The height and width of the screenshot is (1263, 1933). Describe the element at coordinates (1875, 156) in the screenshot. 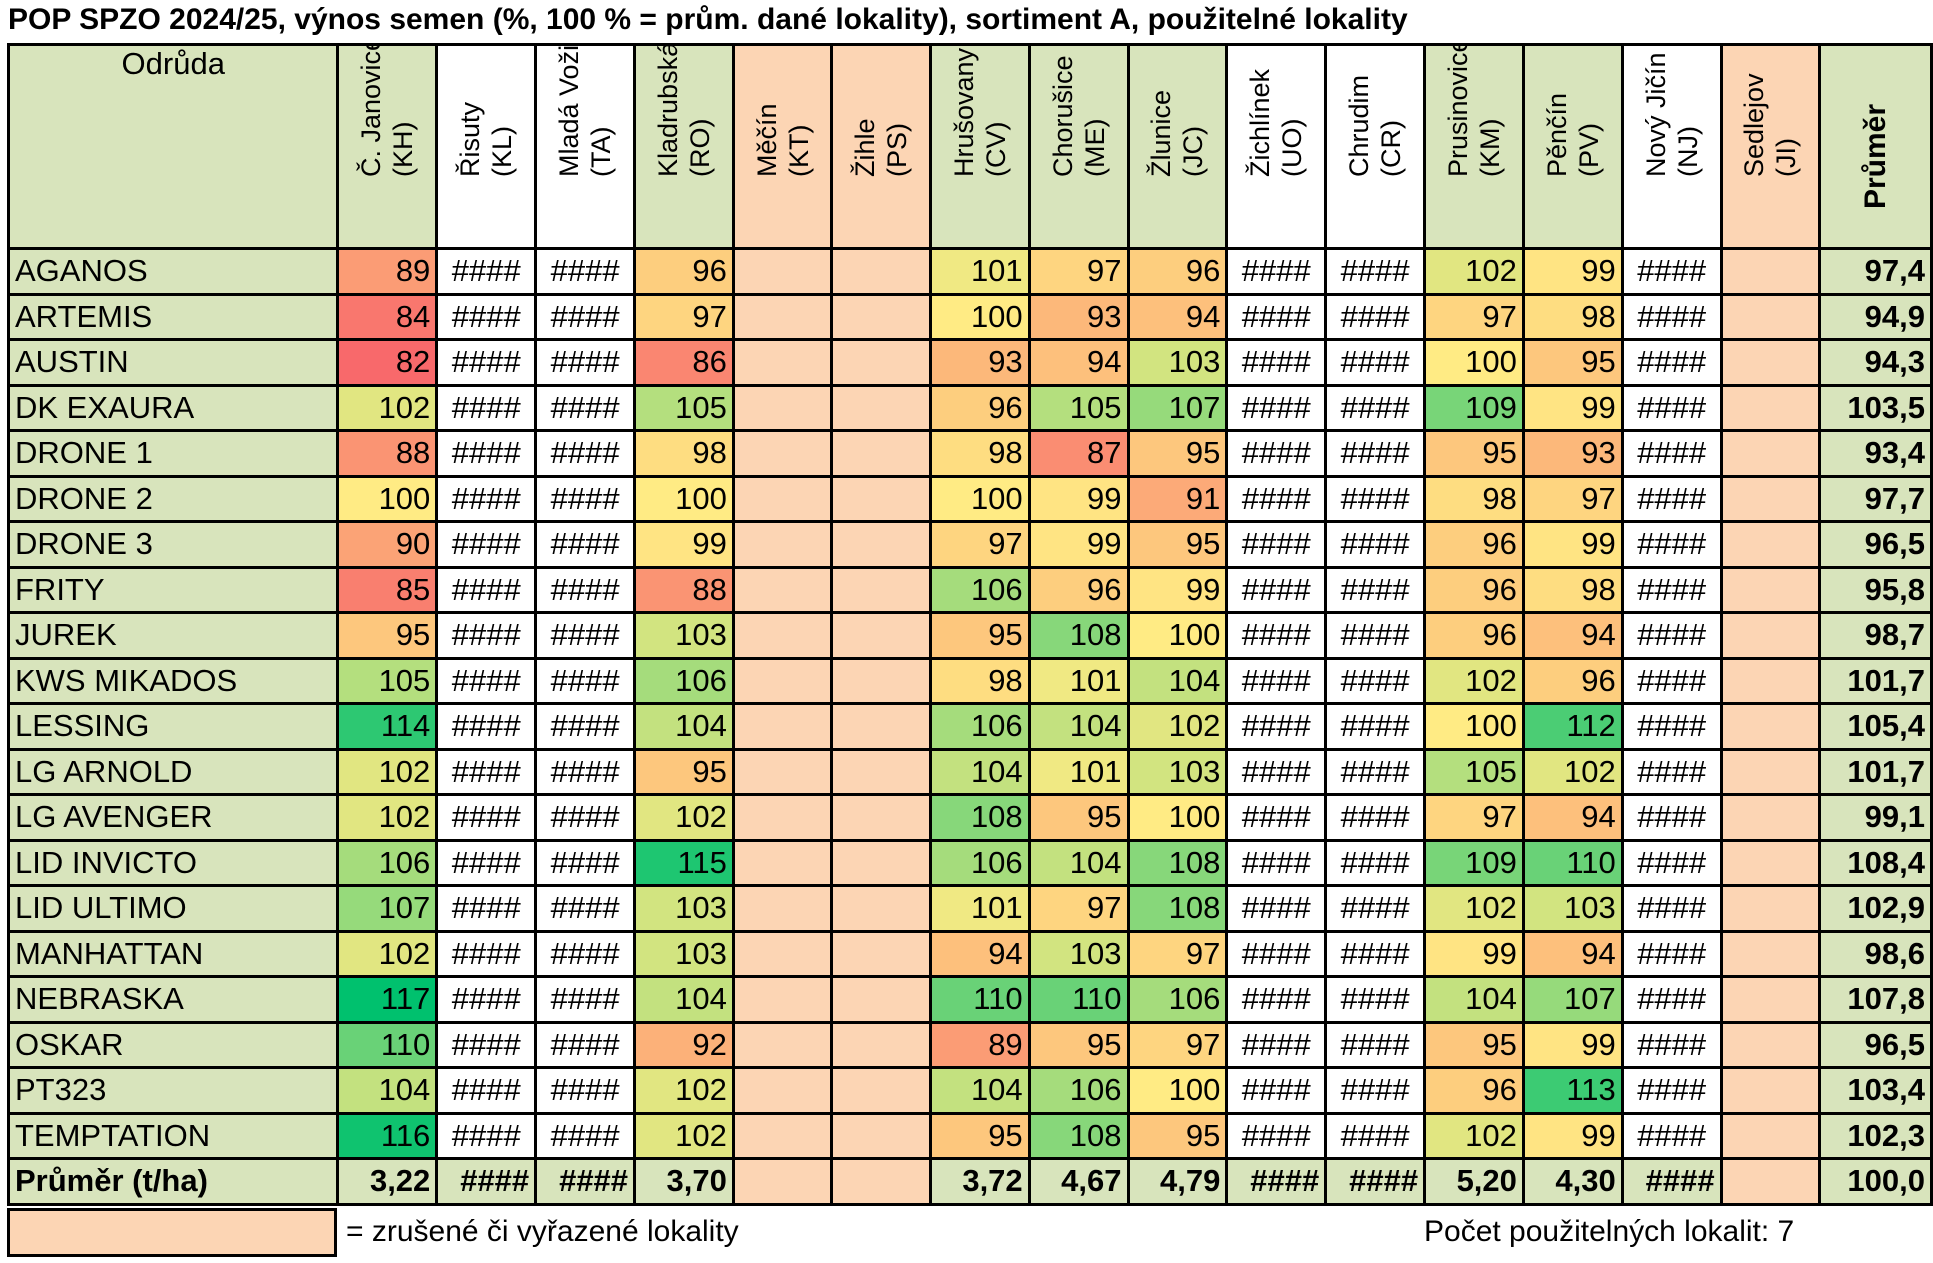

I see `header-average-label: Průměr` at that location.